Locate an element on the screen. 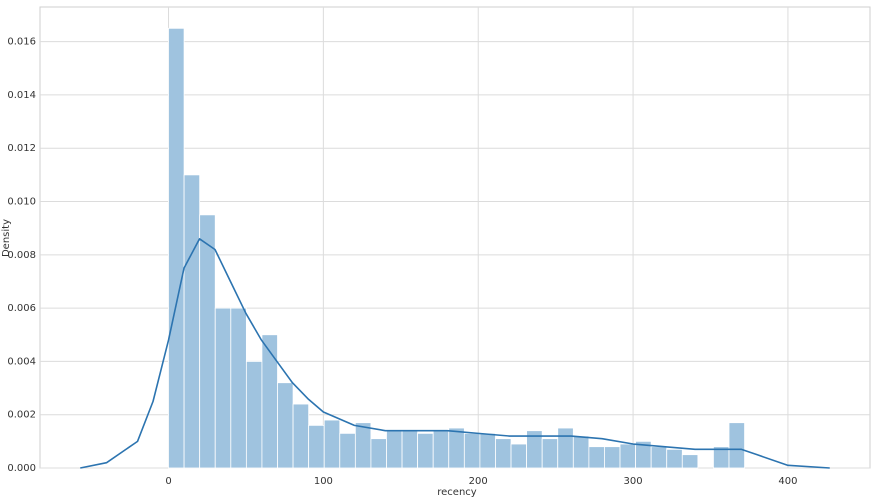 This screenshot has width=877, height=503. x-tick-label: 100 is located at coordinates (323, 481).